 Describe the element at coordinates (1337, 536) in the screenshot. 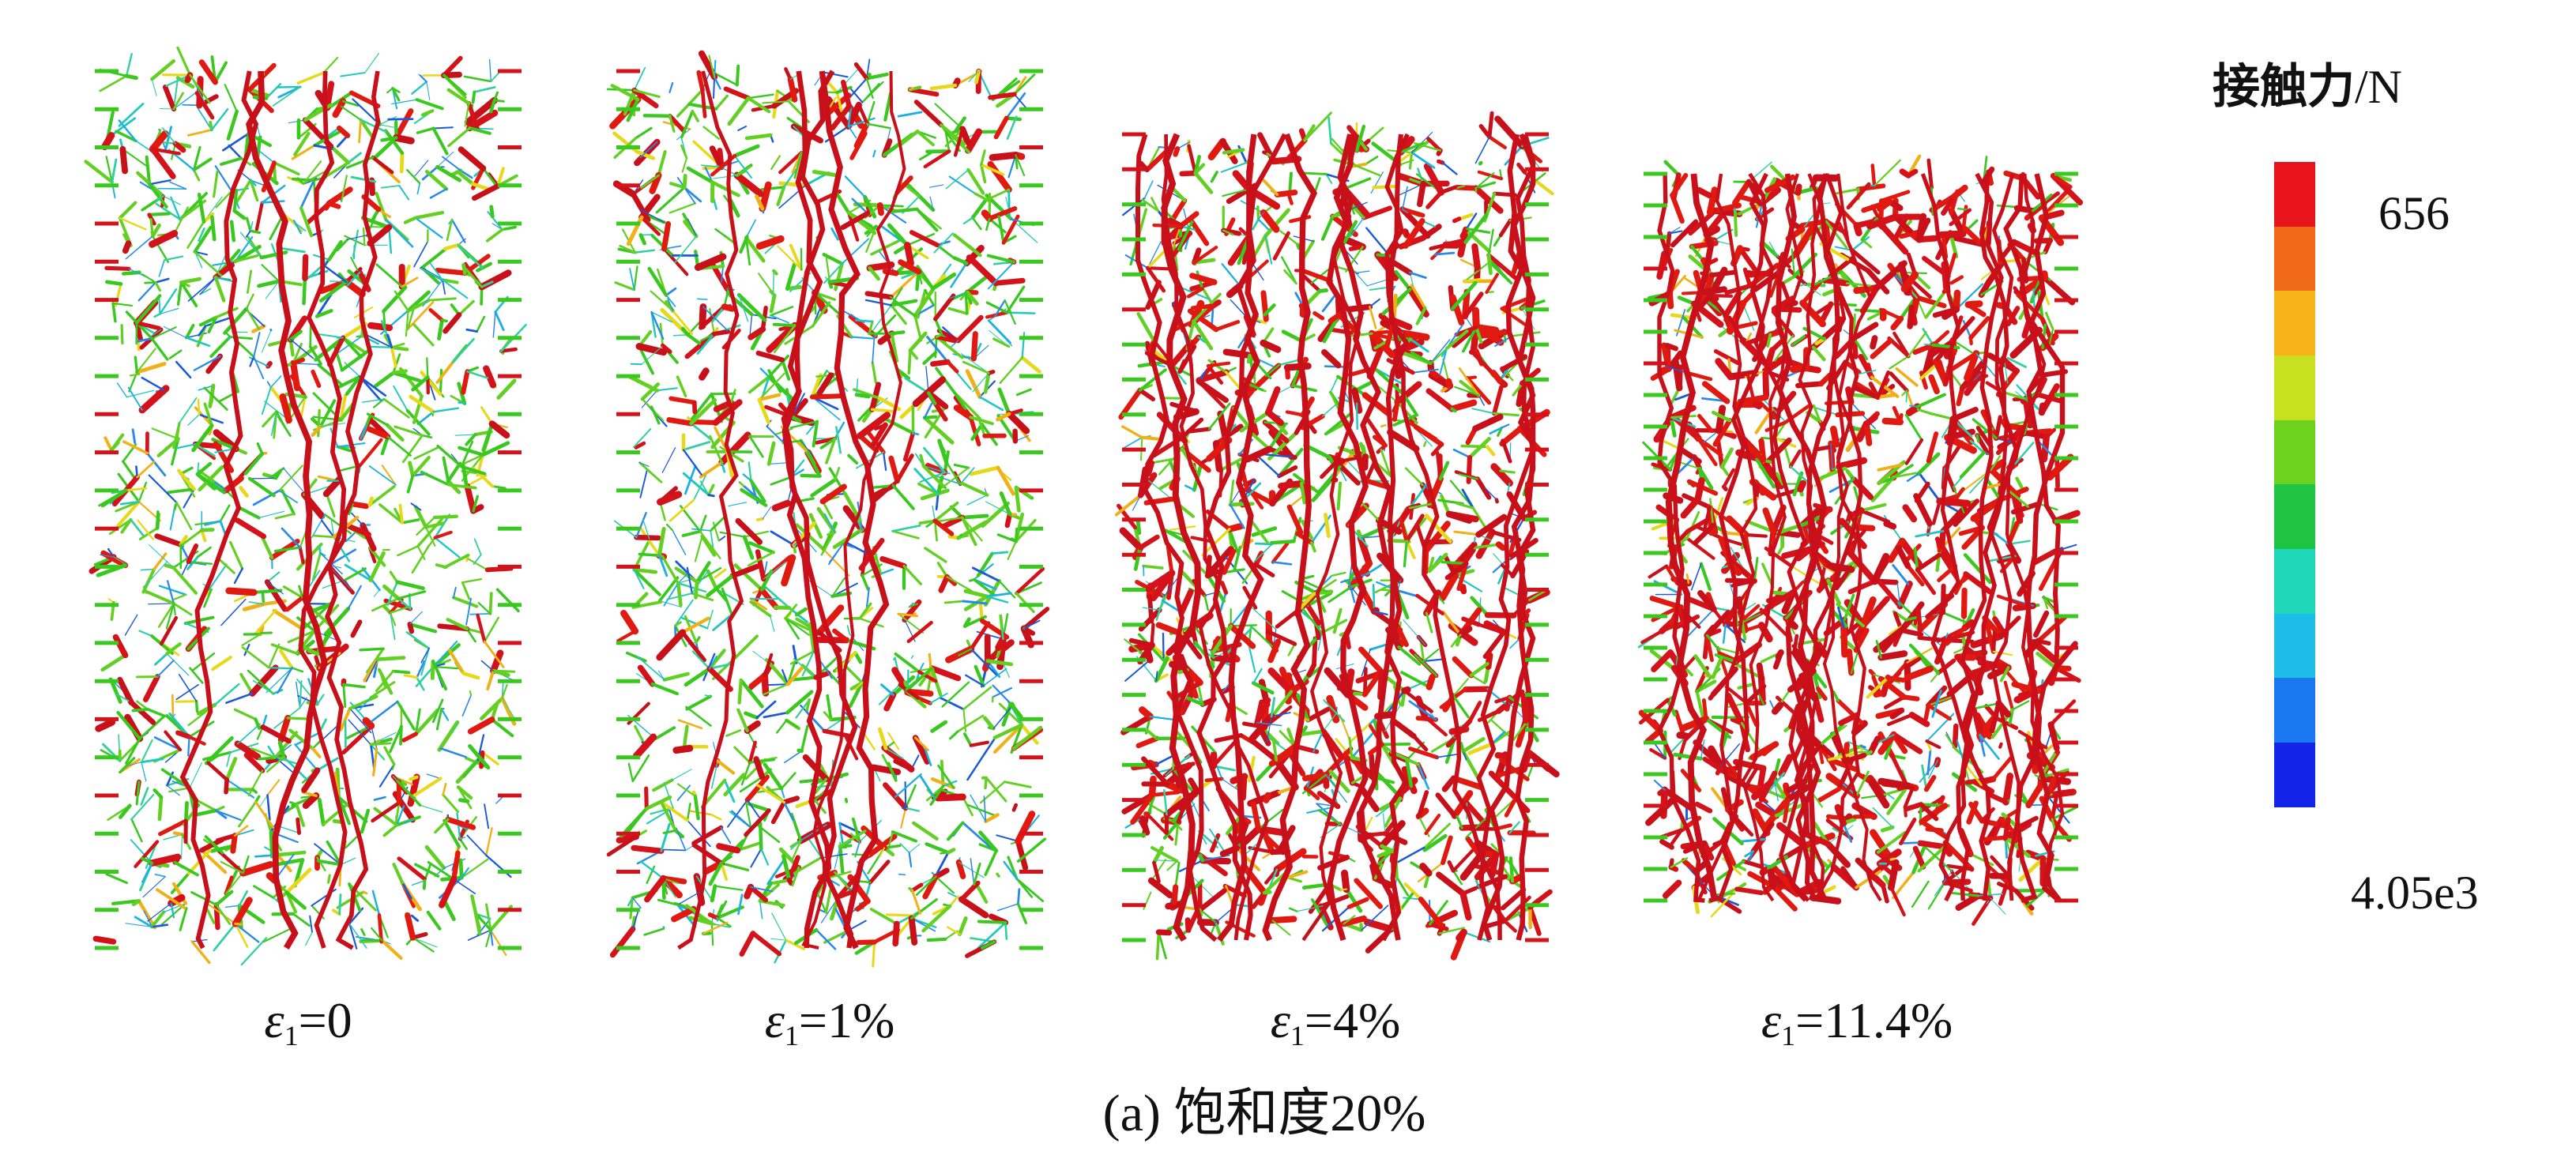

I see `network-edges` at that location.